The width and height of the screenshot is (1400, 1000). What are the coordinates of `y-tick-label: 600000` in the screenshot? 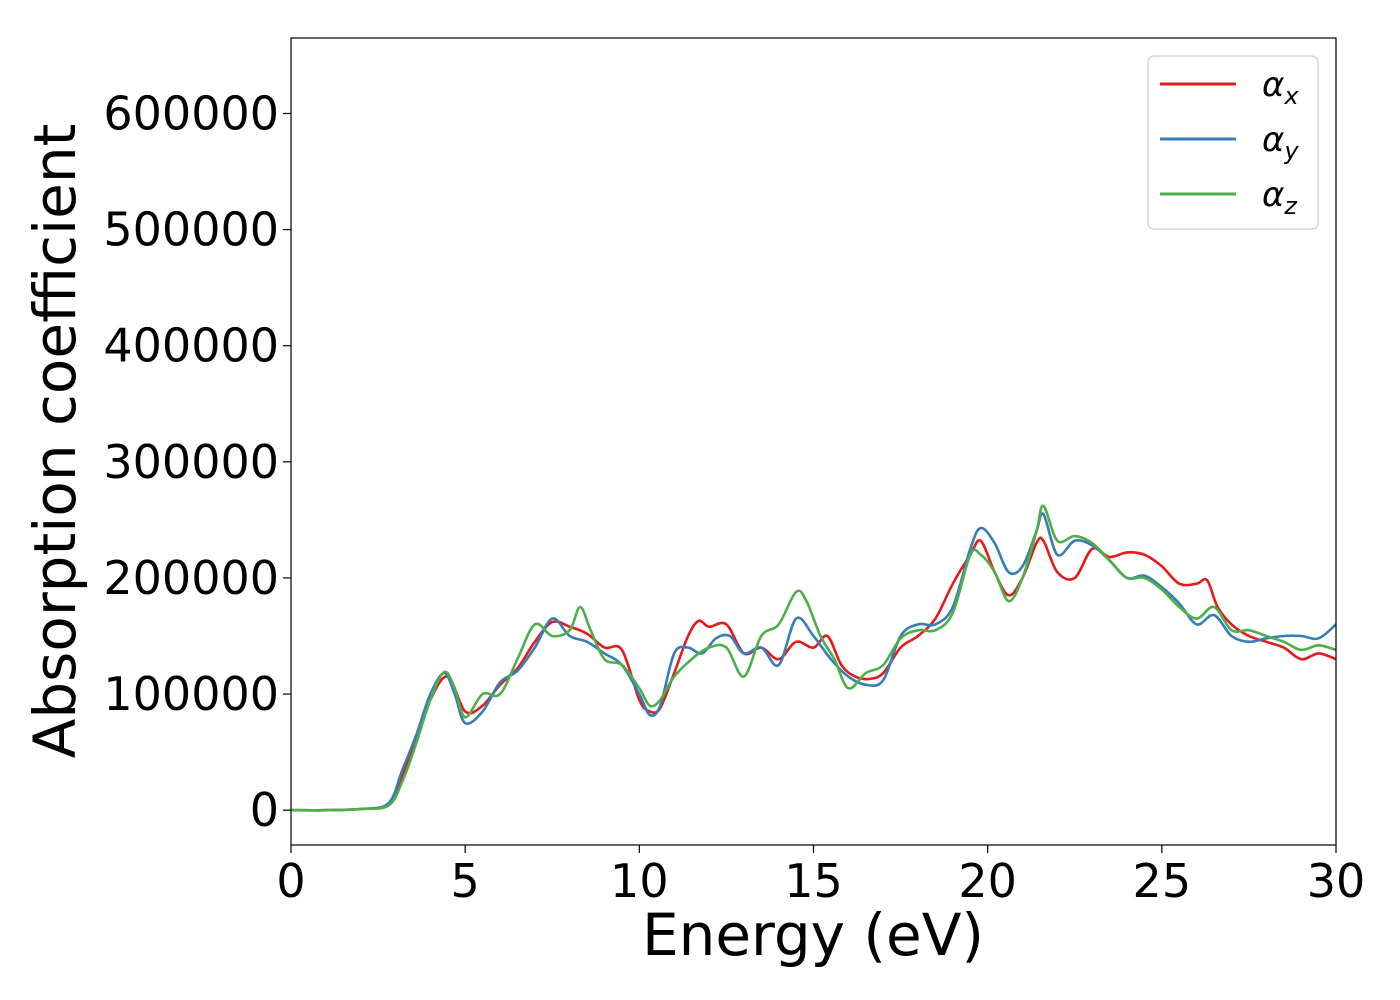 It's located at (191, 113).